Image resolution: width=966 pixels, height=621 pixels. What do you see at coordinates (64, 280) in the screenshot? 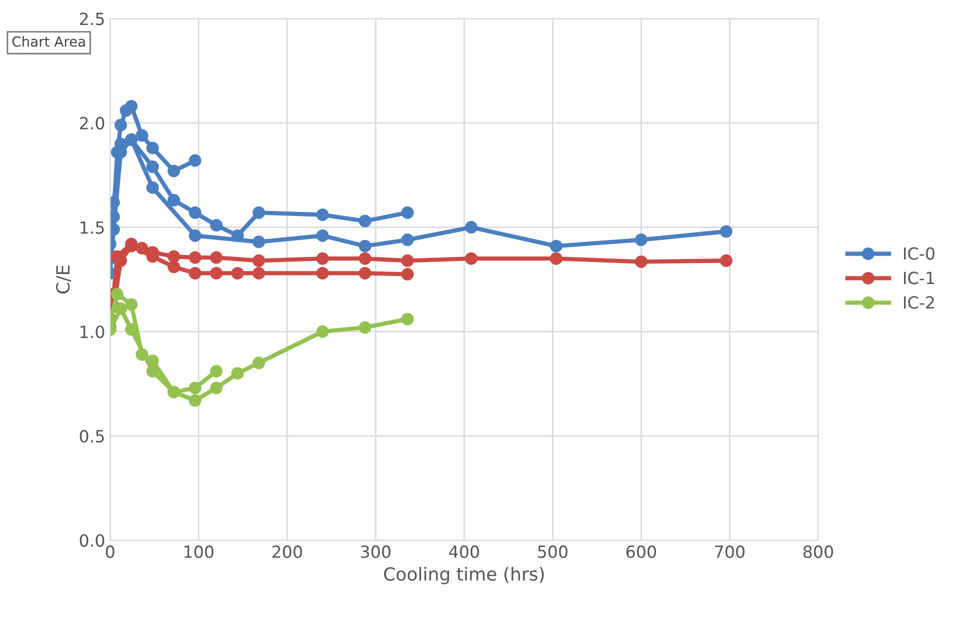
I see `y-axis-title: C/E` at bounding box center [64, 280].